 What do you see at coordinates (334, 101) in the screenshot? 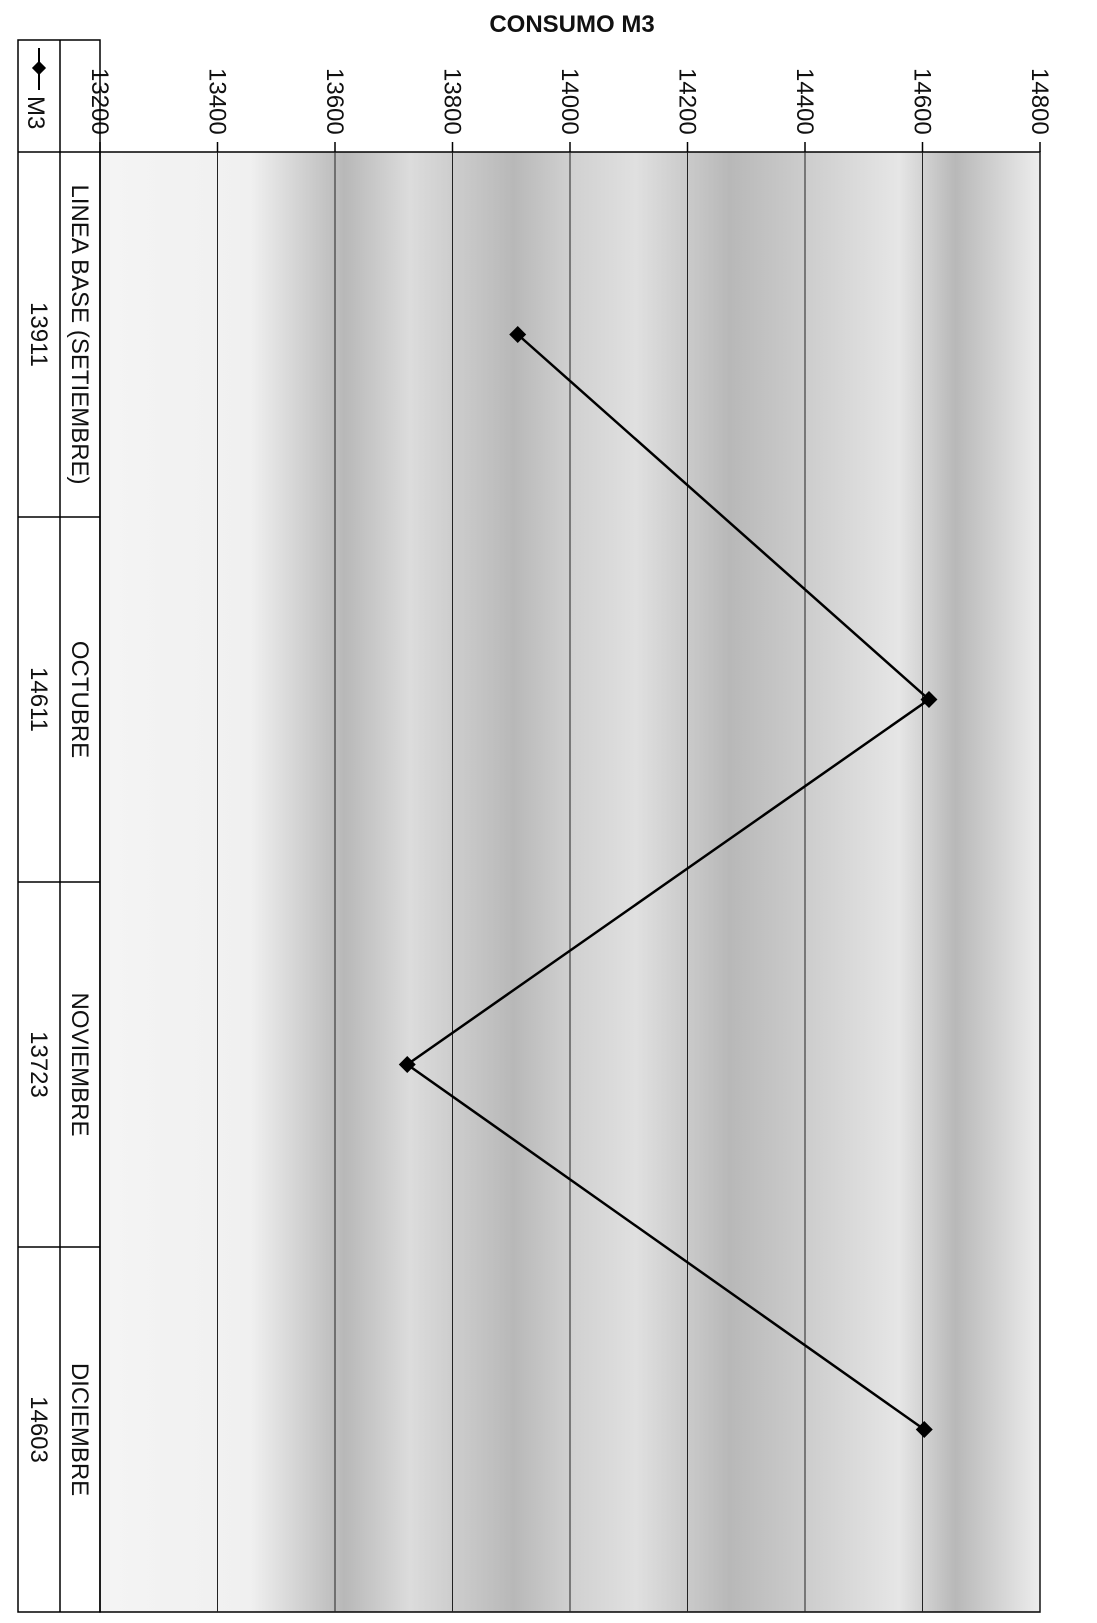
I see `y-tick-label: 13600` at bounding box center [334, 101].